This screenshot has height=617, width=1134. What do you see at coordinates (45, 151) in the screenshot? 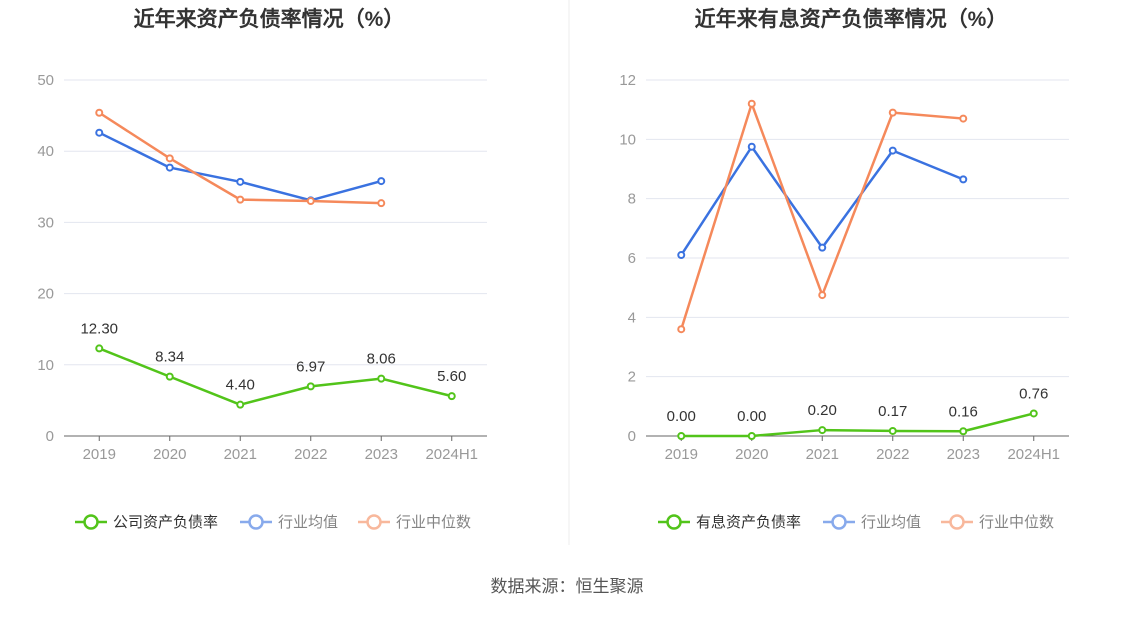
I see `y-tick-label: 40` at bounding box center [45, 151].